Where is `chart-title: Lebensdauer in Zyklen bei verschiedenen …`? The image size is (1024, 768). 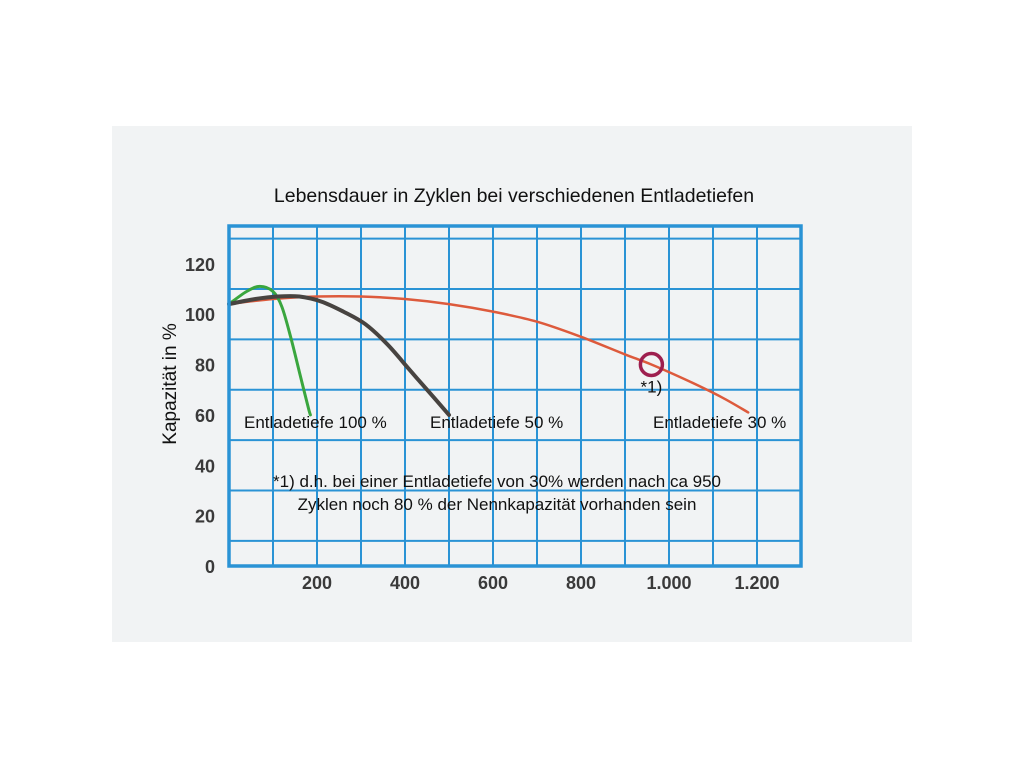
chart-title: Lebensdauer in Zyklen bei verschiedenen … is located at coordinates (514, 196).